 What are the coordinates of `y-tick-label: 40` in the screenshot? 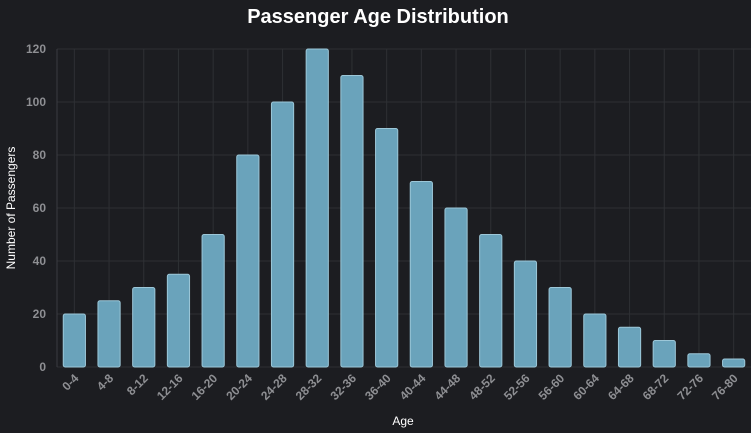 It's located at (40, 261).